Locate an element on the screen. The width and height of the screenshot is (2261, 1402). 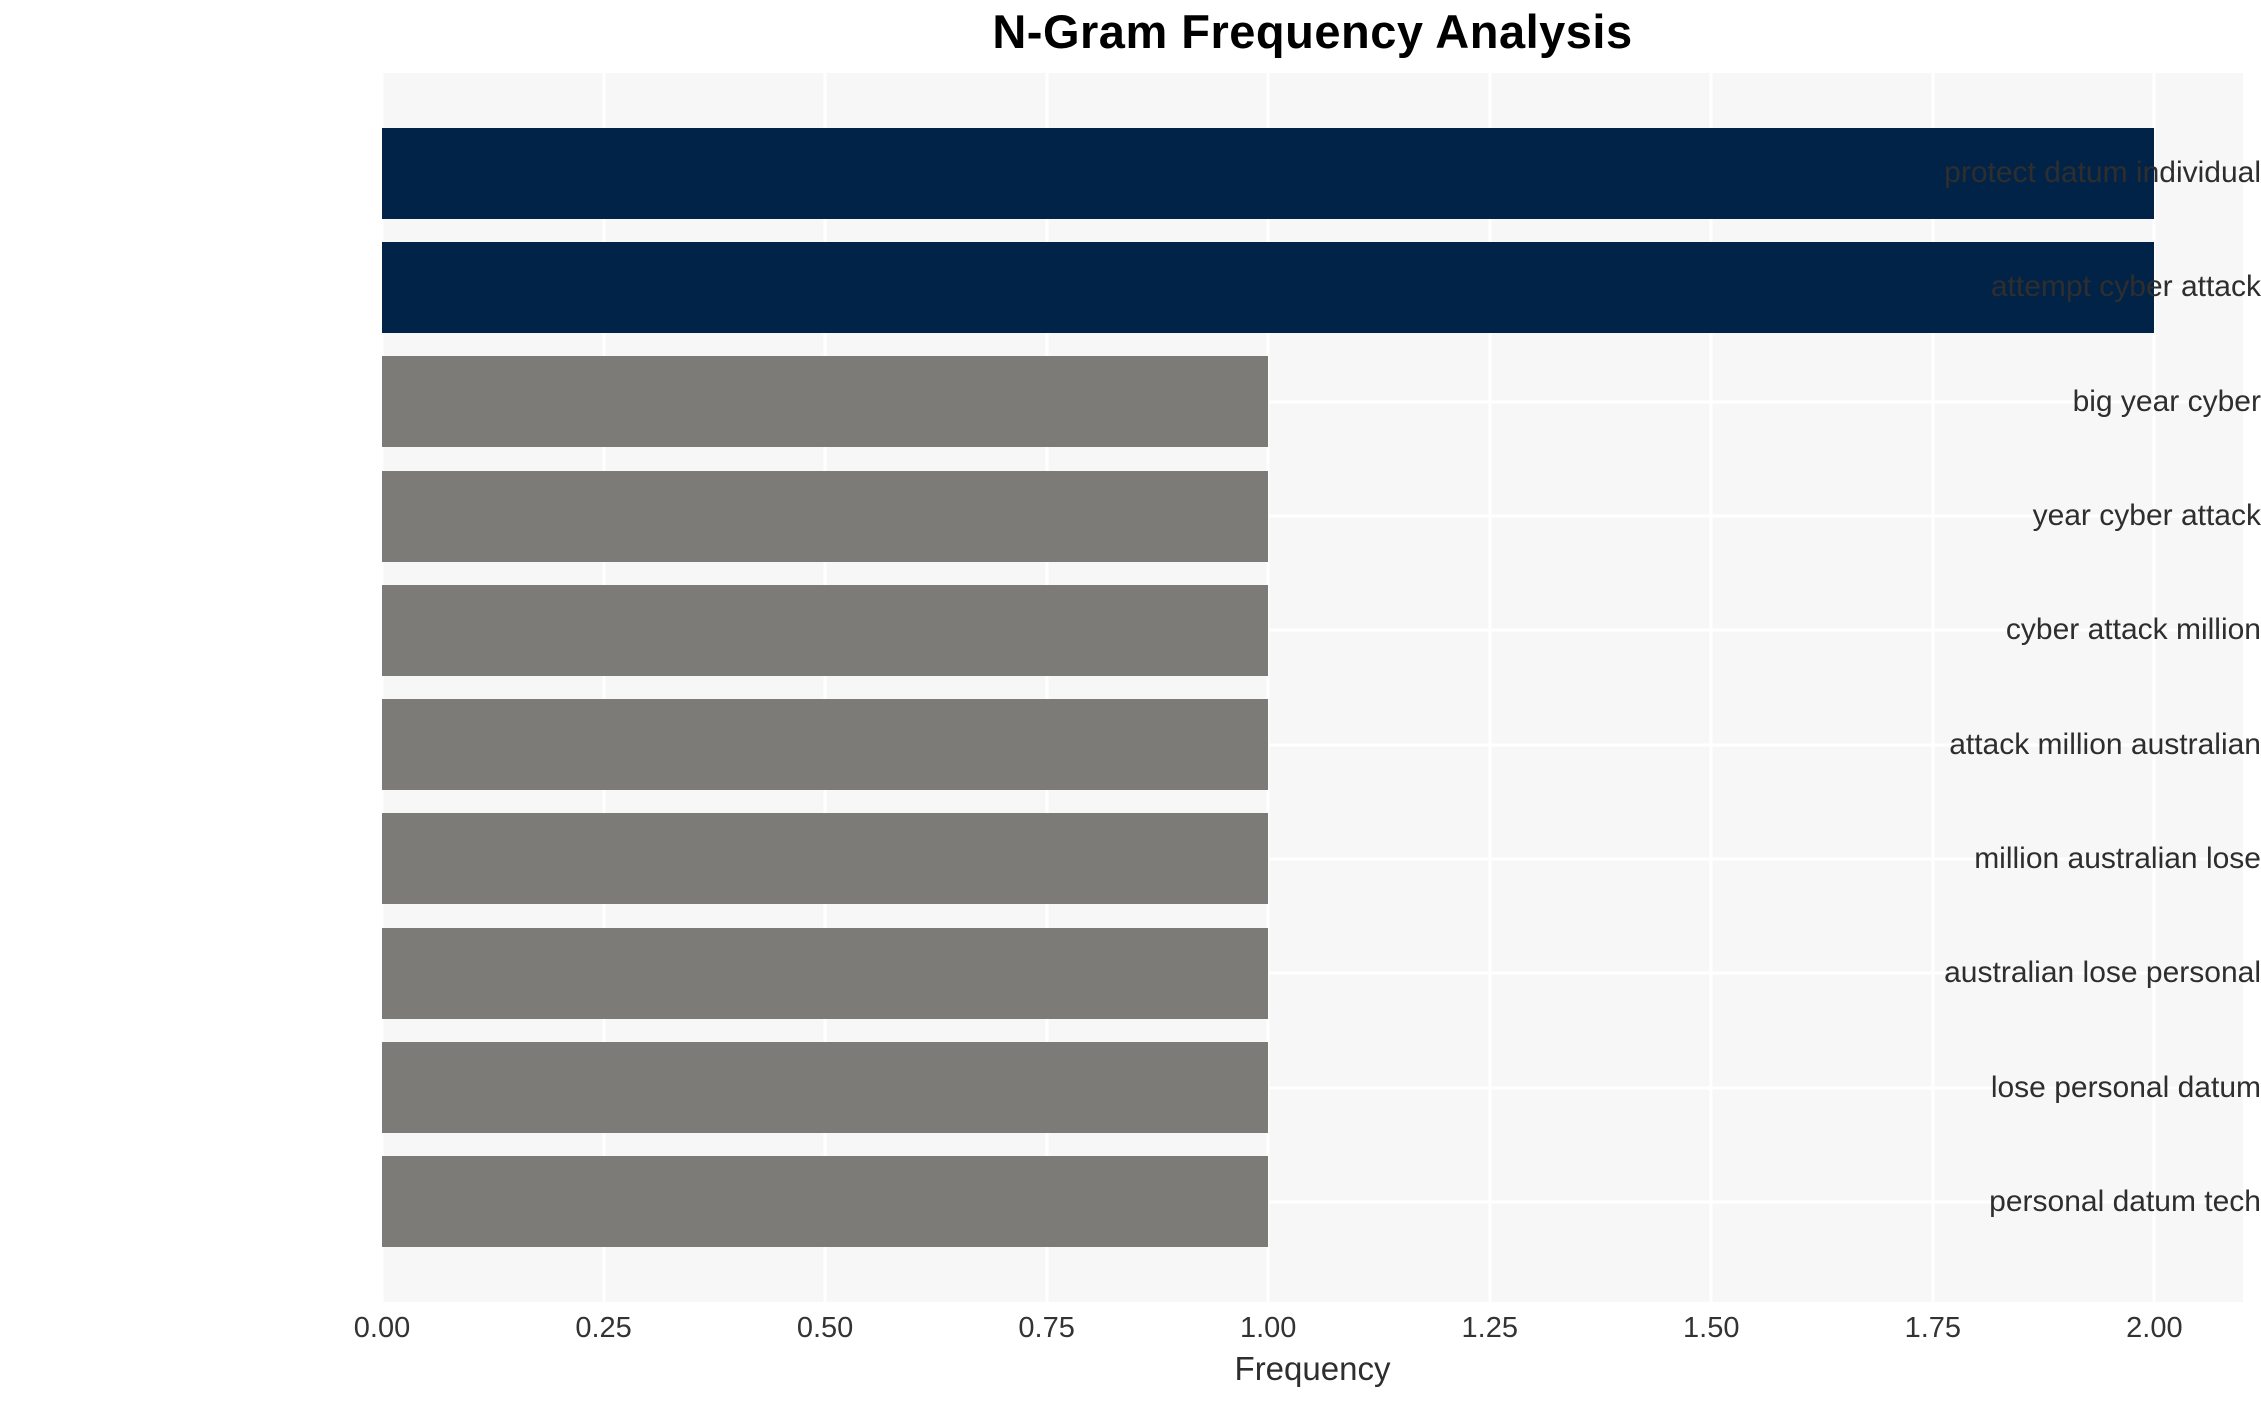
category-label: big year cyber is located at coordinates (2166, 401).